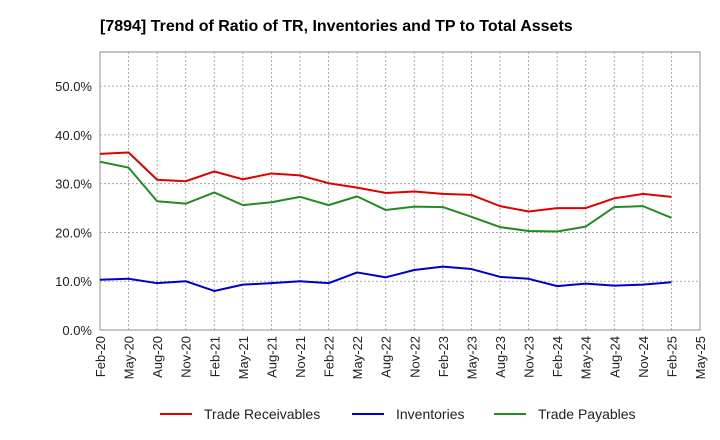 Image resolution: width=720 pixels, height=440 pixels. I want to click on x-tick-label: May-22, so click(357, 357).